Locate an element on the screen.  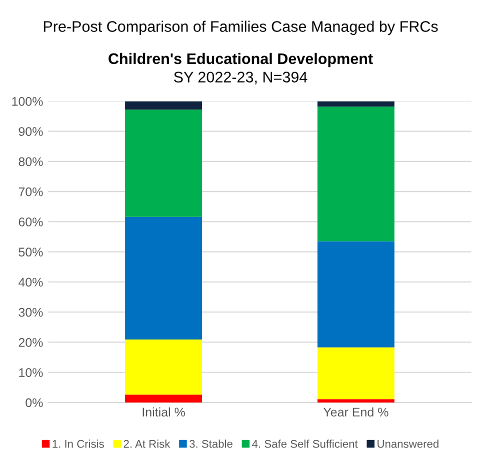
chart-subtitle: Children's Educational Development is located at coordinates (240, 60).